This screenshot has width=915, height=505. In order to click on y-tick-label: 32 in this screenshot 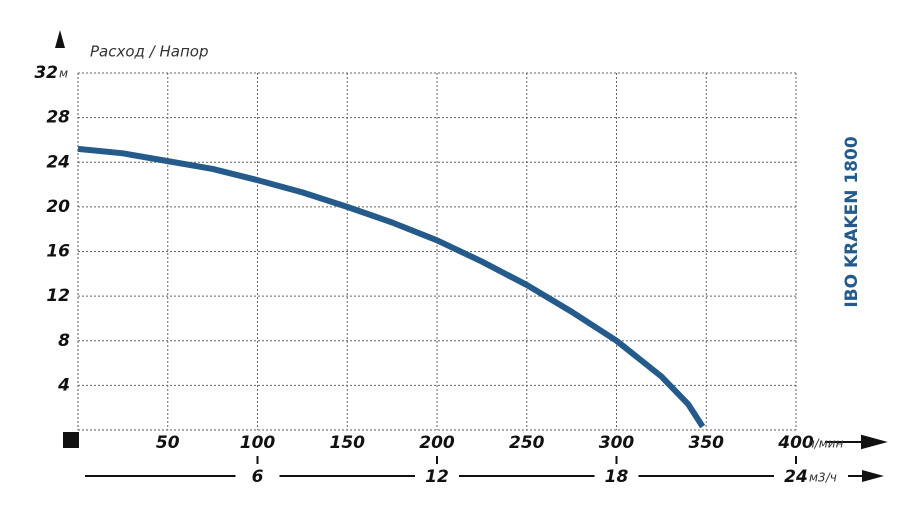, I will do `click(46, 73)`.